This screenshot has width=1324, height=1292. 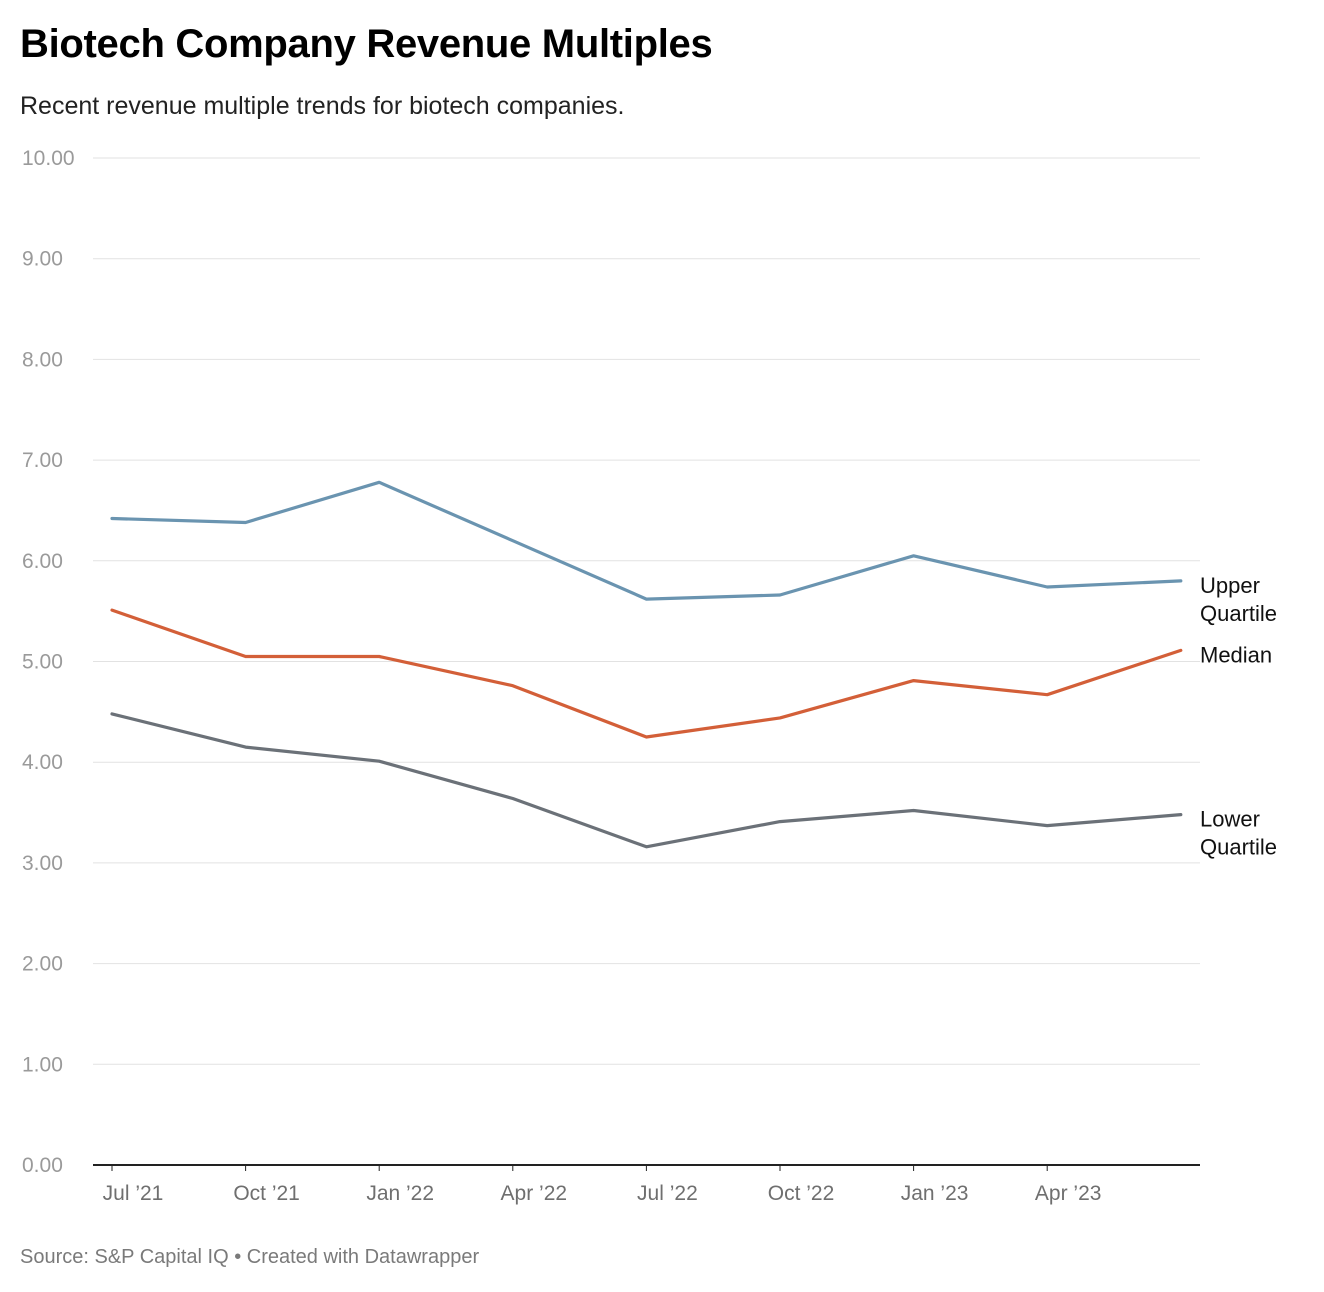 What do you see at coordinates (42, 662) in the screenshot?
I see `y-tick-label: 5.00` at bounding box center [42, 662].